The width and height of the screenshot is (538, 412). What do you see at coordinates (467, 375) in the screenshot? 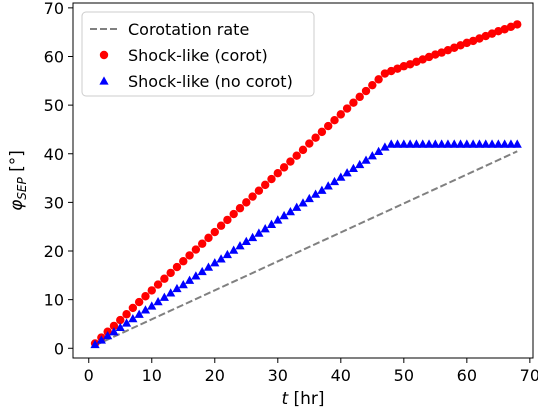
I see `x-tick-label-60: 60` at bounding box center [467, 375].